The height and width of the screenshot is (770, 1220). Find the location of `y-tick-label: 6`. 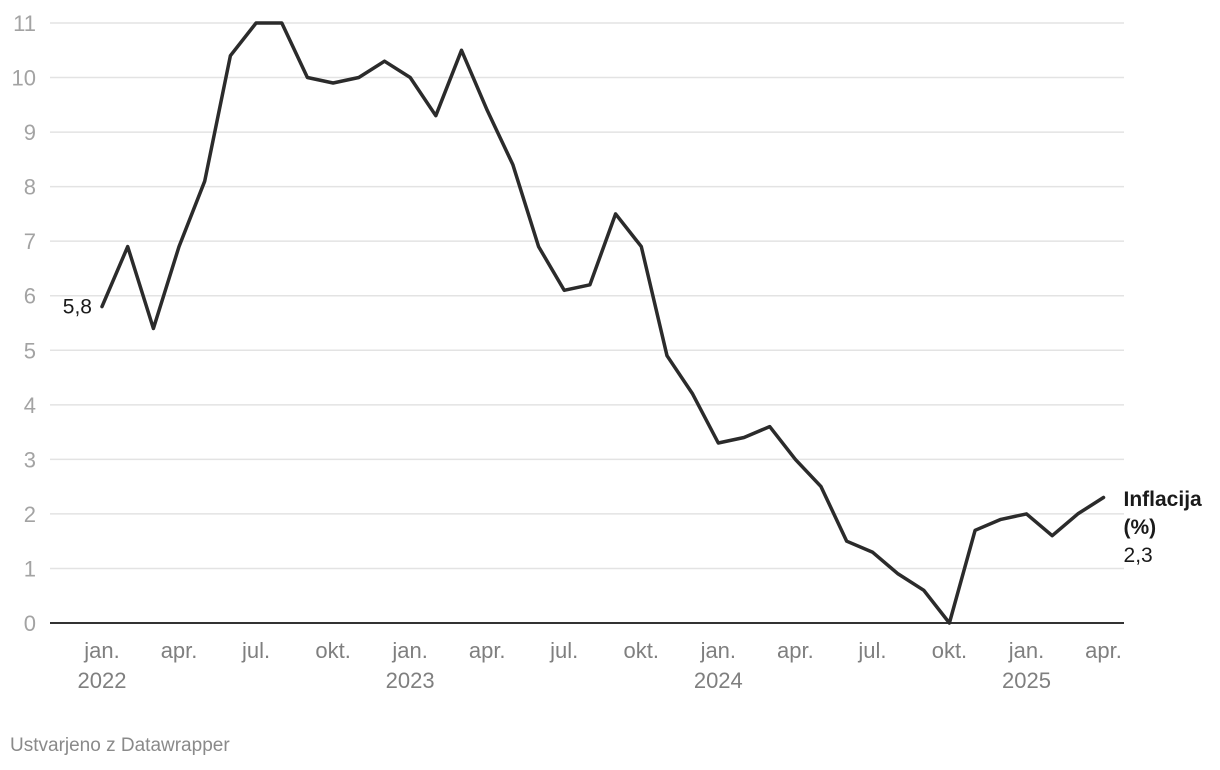

y-tick-label: 6 is located at coordinates (30, 296).